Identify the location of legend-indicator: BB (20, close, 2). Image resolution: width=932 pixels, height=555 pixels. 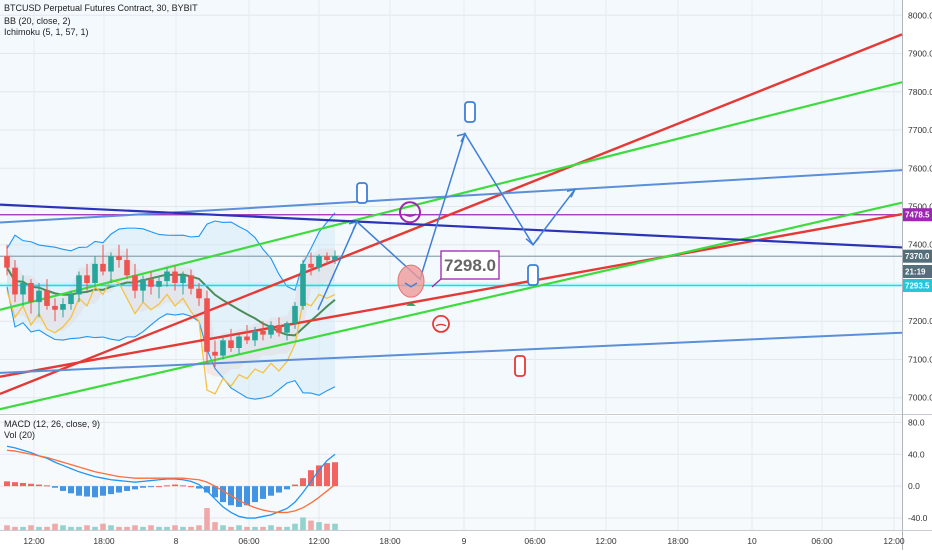
(37, 21).